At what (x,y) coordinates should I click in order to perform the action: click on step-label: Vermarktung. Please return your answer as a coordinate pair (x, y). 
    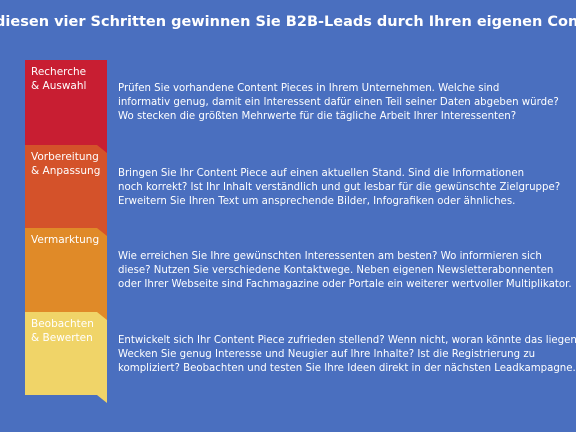
    Looking at the image, I should click on (65, 240).